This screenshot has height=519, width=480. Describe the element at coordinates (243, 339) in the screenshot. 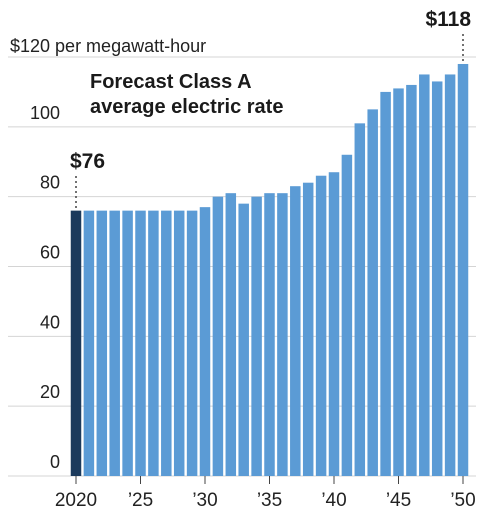

I see `bar-2033` at that location.